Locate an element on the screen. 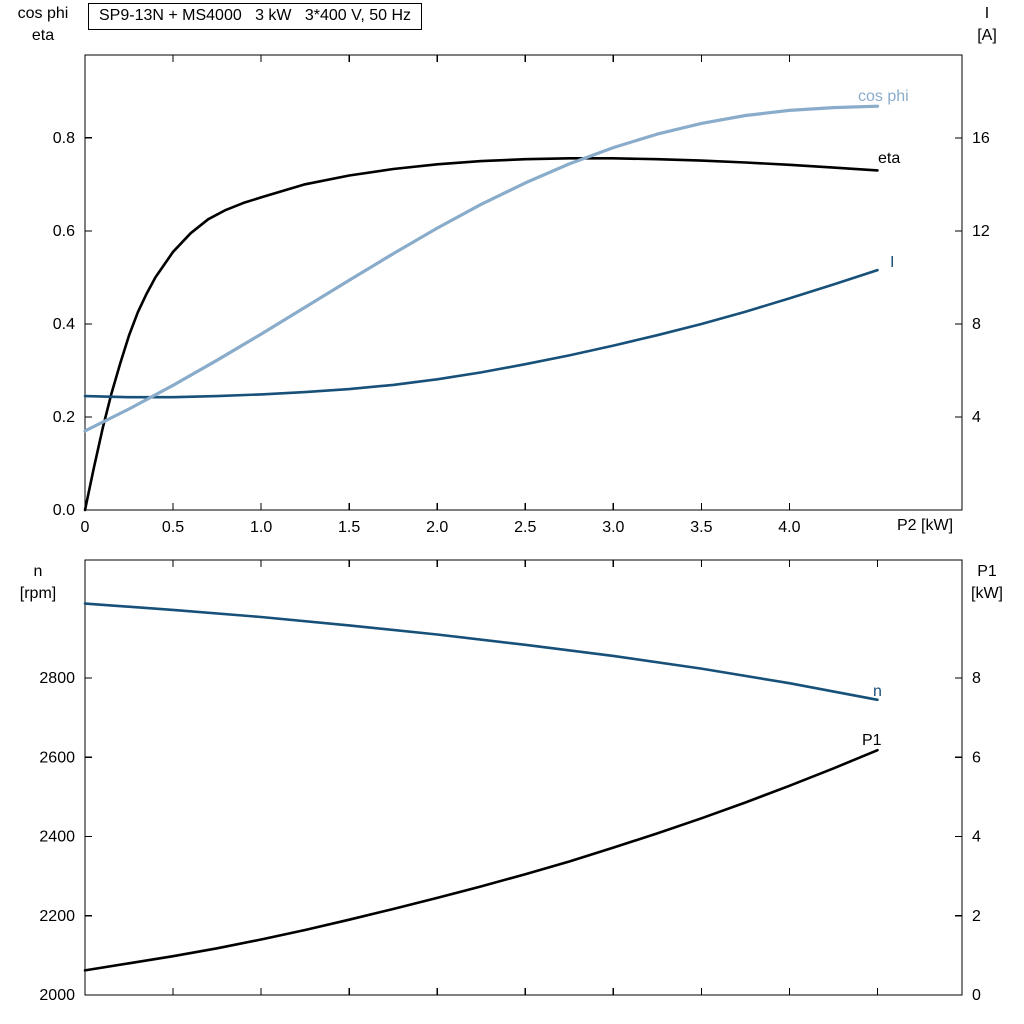 The height and width of the screenshot is (1024, 1024). y-left-tick-label: 2000 is located at coordinates (57, 995).